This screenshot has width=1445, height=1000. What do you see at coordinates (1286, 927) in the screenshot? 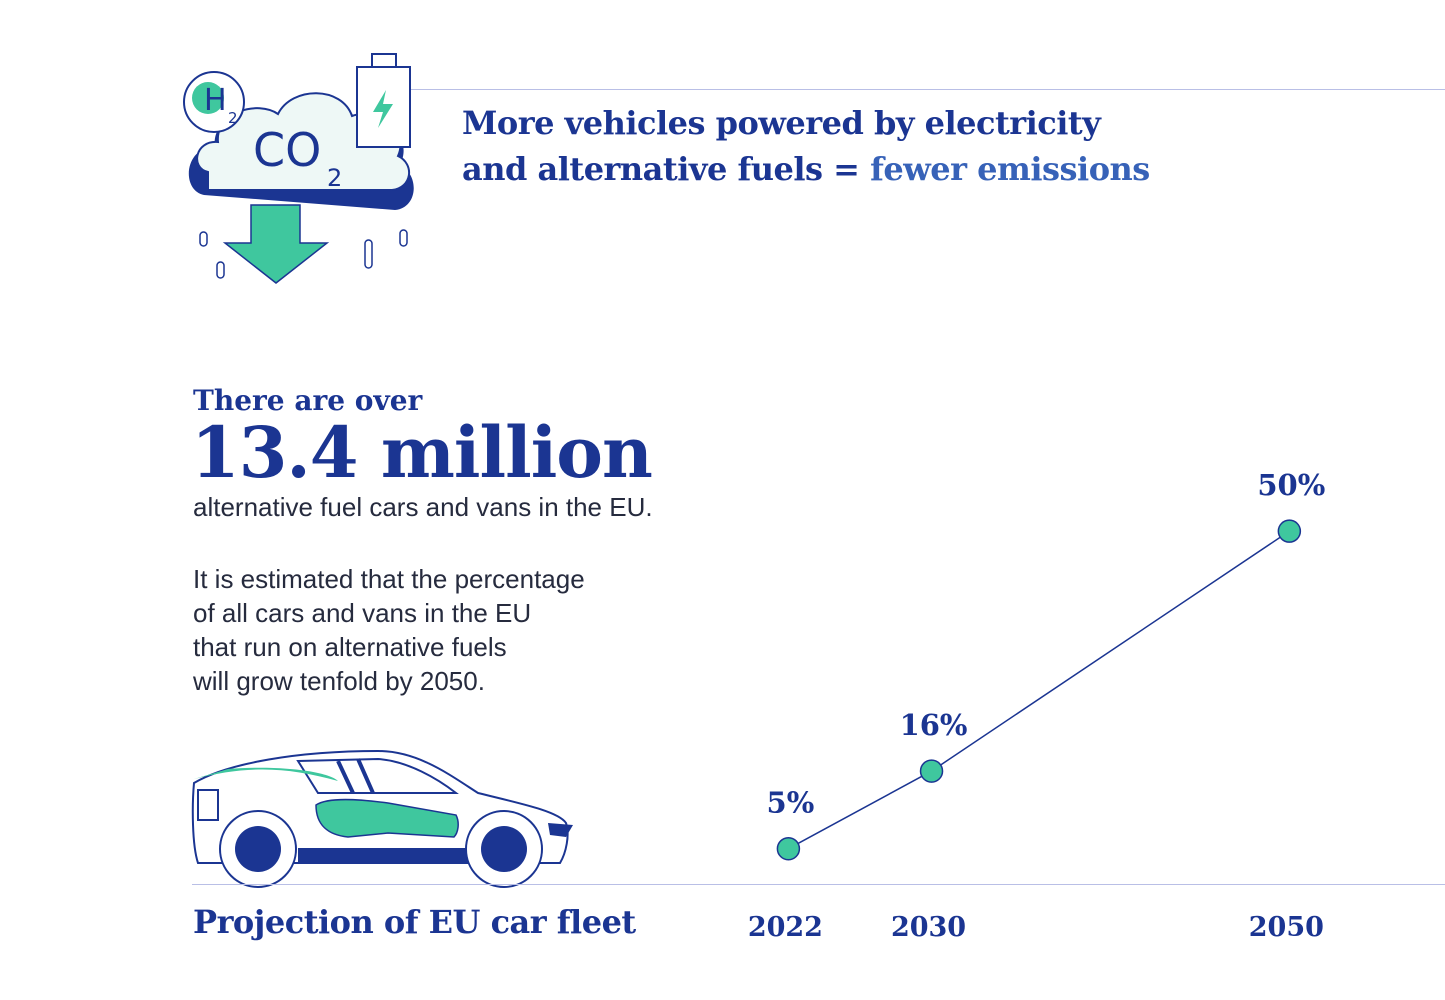
I see `x-tick-label: 2050` at bounding box center [1286, 927].